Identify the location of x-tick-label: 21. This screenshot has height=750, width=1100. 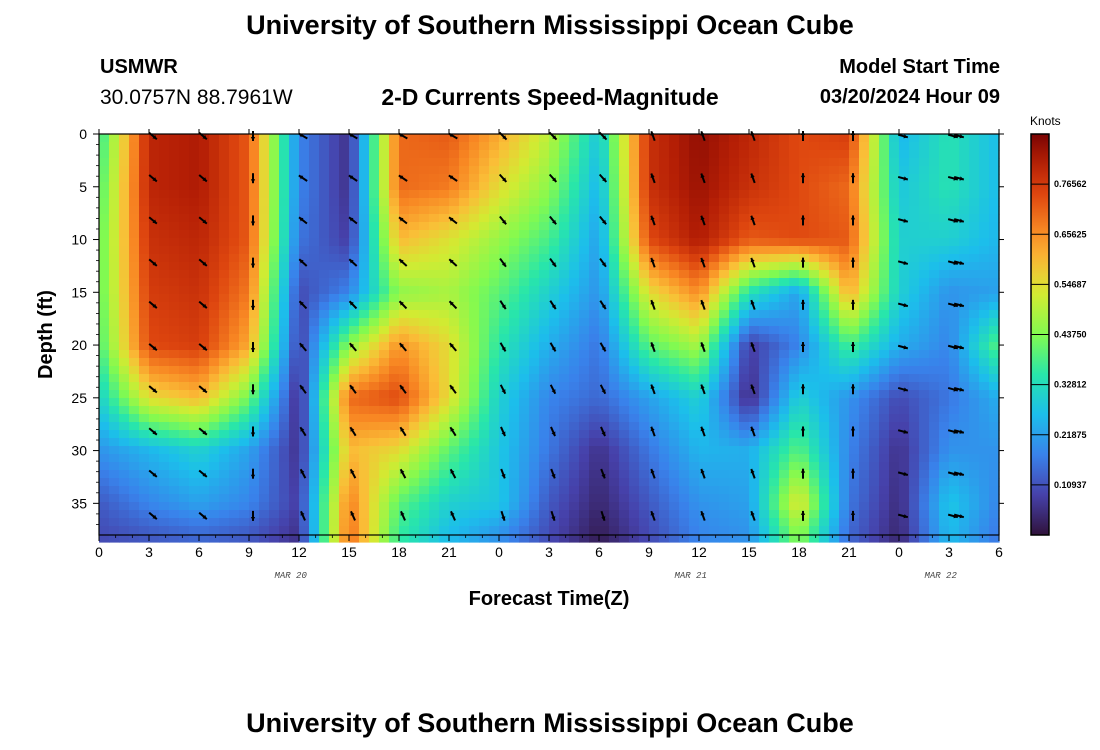
(849, 552).